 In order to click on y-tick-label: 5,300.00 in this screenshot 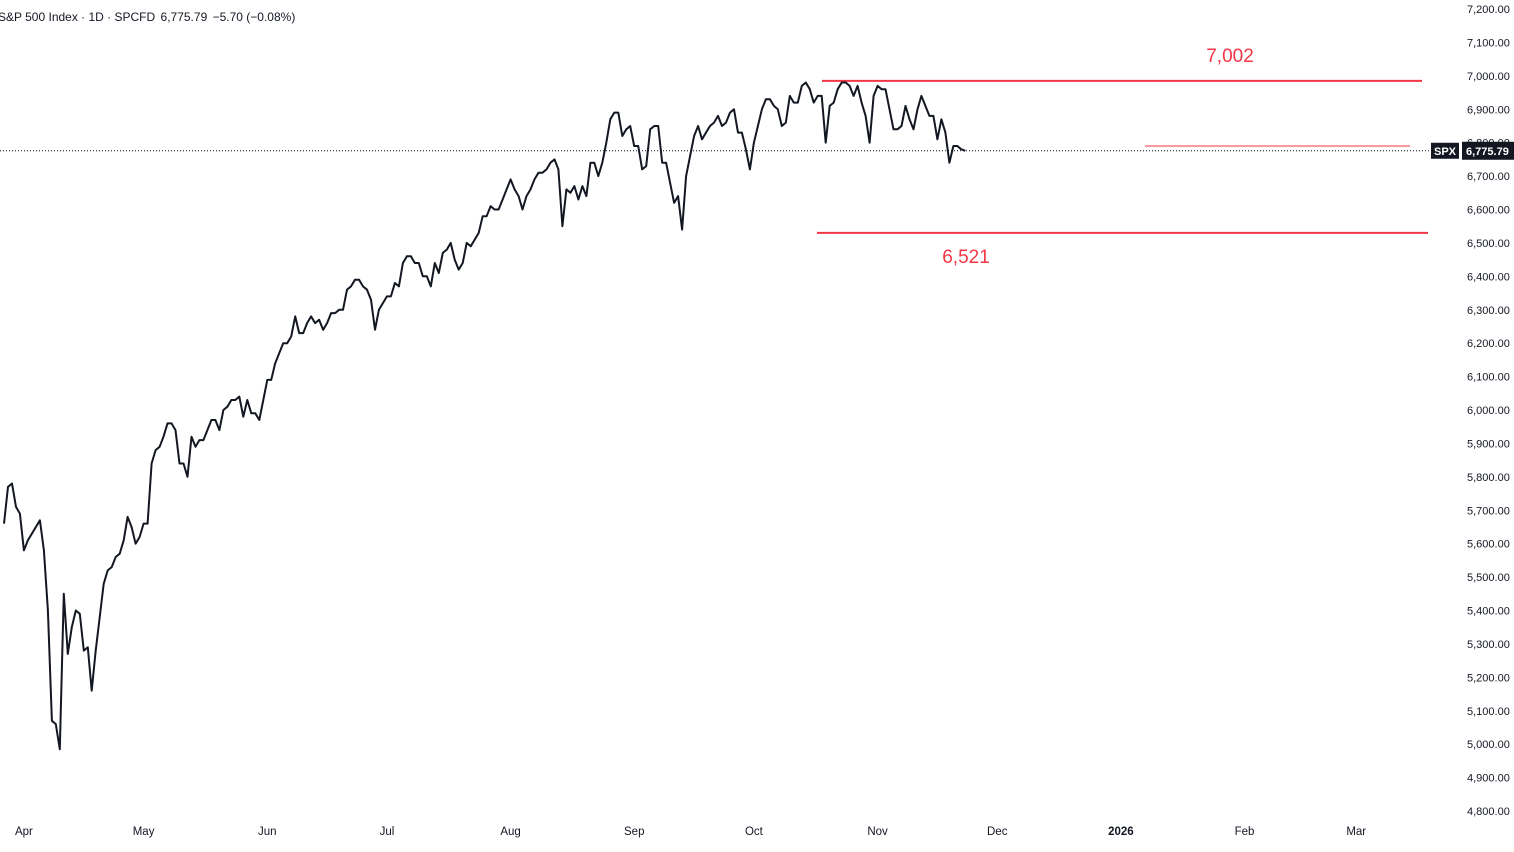, I will do `click(1488, 645)`.